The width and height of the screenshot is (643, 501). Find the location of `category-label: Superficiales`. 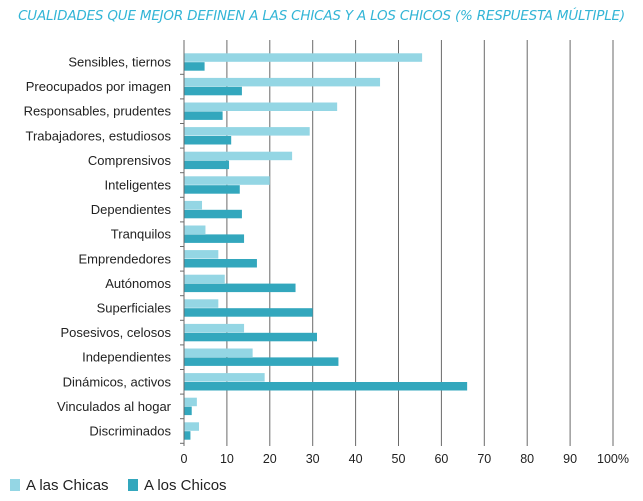

category-label: Superficiales is located at coordinates (134, 308).